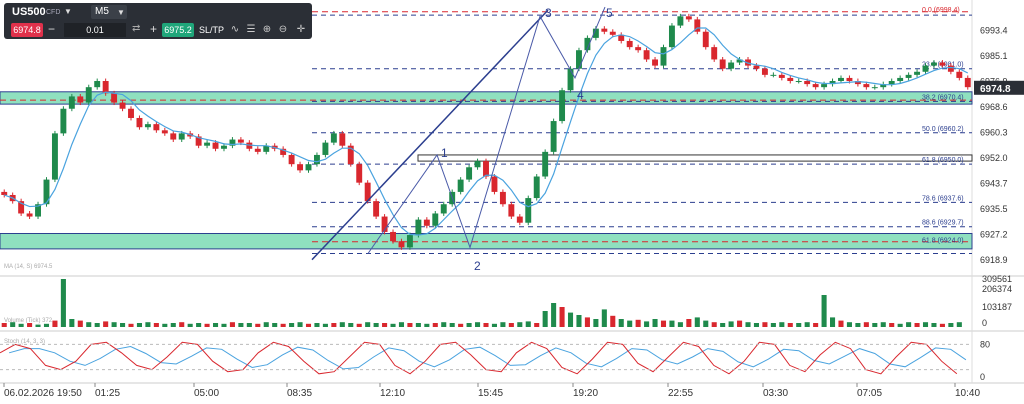  What do you see at coordinates (430, 135) in the screenshot?
I see `fib-trendline` at bounding box center [430, 135].